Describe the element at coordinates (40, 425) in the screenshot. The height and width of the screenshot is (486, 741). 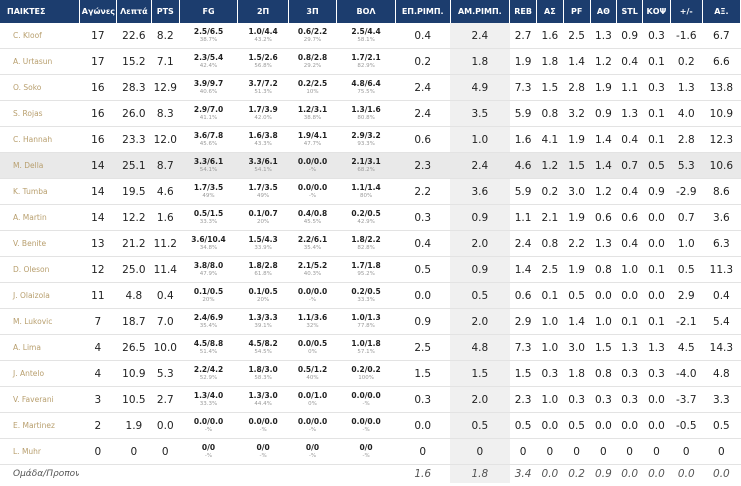
I see `player-name-link: E. Martinez` at that location.